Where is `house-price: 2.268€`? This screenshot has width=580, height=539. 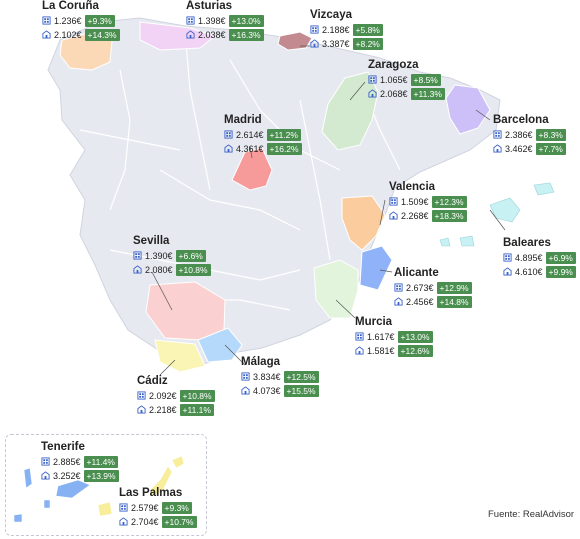 house-price: 2.268€ is located at coordinates (415, 215).